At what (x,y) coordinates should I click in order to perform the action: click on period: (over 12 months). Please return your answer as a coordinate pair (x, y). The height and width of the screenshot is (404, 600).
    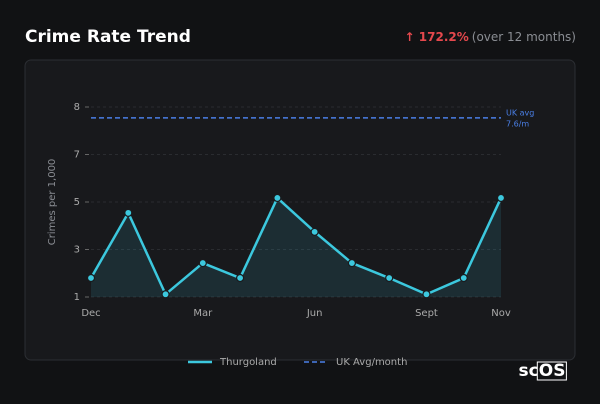
    Looking at the image, I should click on (524, 37).